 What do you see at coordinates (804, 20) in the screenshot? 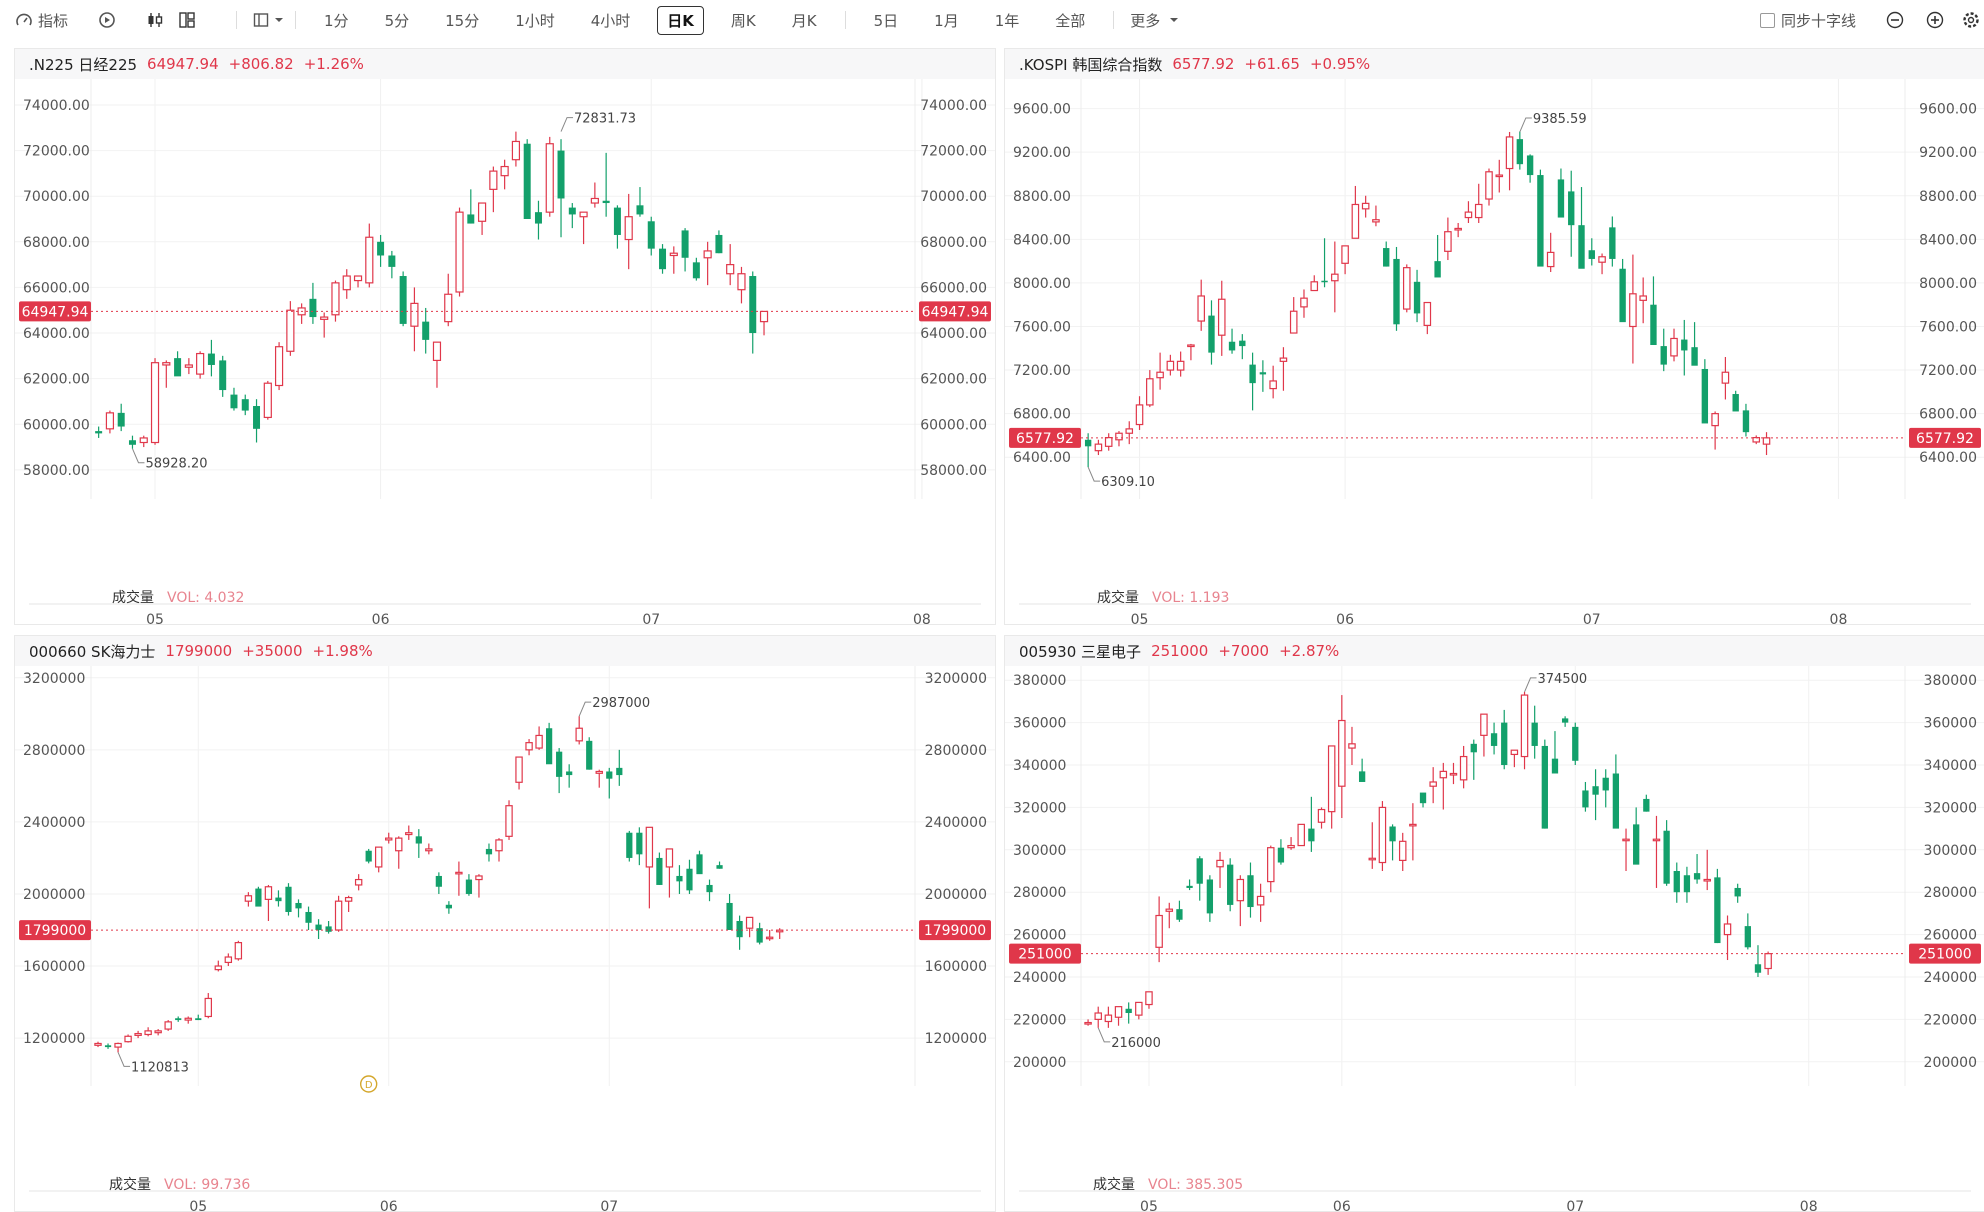
I see `period-tab-monthly: 月K` at bounding box center [804, 20].